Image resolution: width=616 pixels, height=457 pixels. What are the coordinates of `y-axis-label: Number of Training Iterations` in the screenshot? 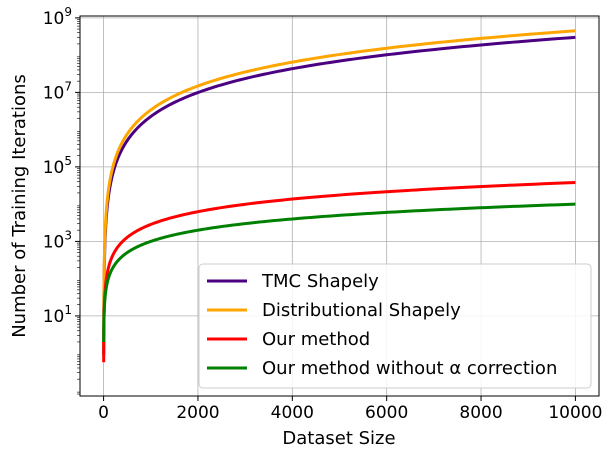 It's located at (19, 206).